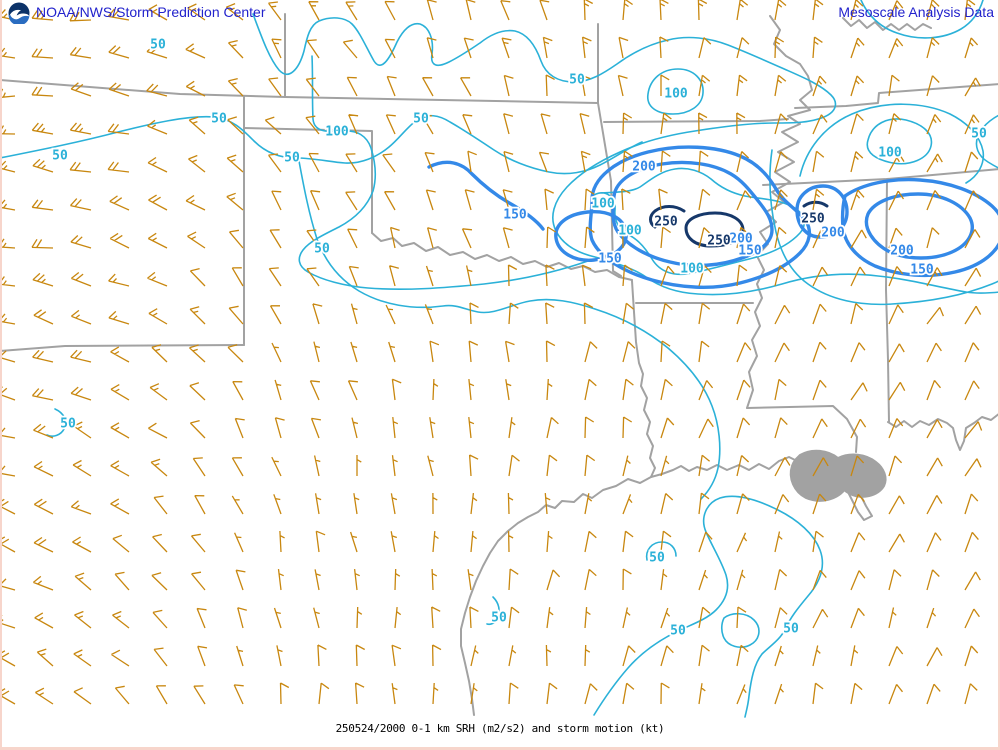 The height and width of the screenshot is (750, 1000). Describe the element at coordinates (299, 91) in the screenshot. I see `border-lat37-line` at that location.